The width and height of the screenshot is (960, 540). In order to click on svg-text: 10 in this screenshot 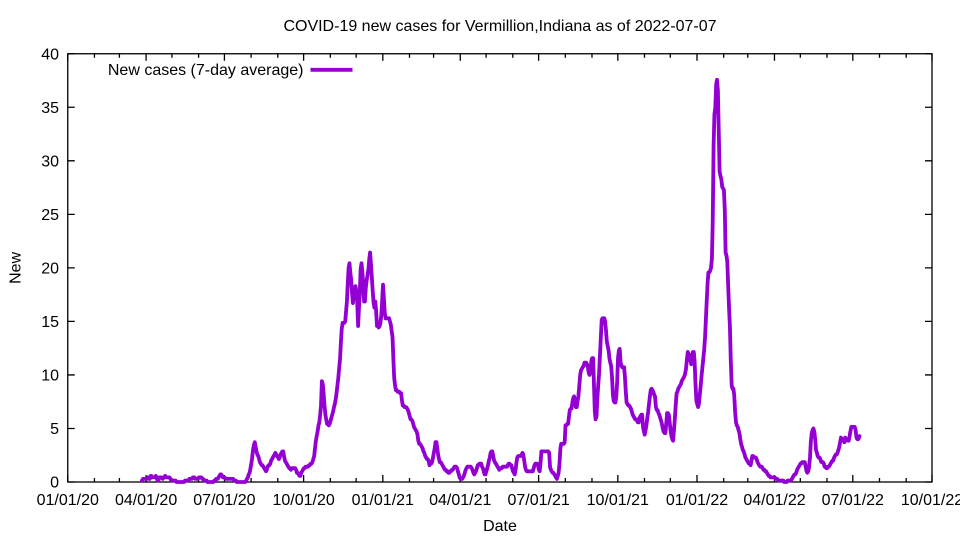, I will do `click(50, 376)`.